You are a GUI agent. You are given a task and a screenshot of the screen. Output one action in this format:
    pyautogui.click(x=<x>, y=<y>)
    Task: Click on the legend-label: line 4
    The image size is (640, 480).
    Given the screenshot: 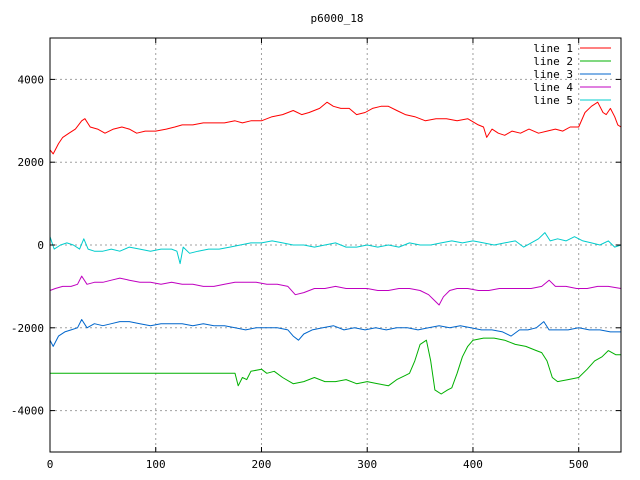 What is the action you would take?
    pyautogui.click(x=553, y=87)
    